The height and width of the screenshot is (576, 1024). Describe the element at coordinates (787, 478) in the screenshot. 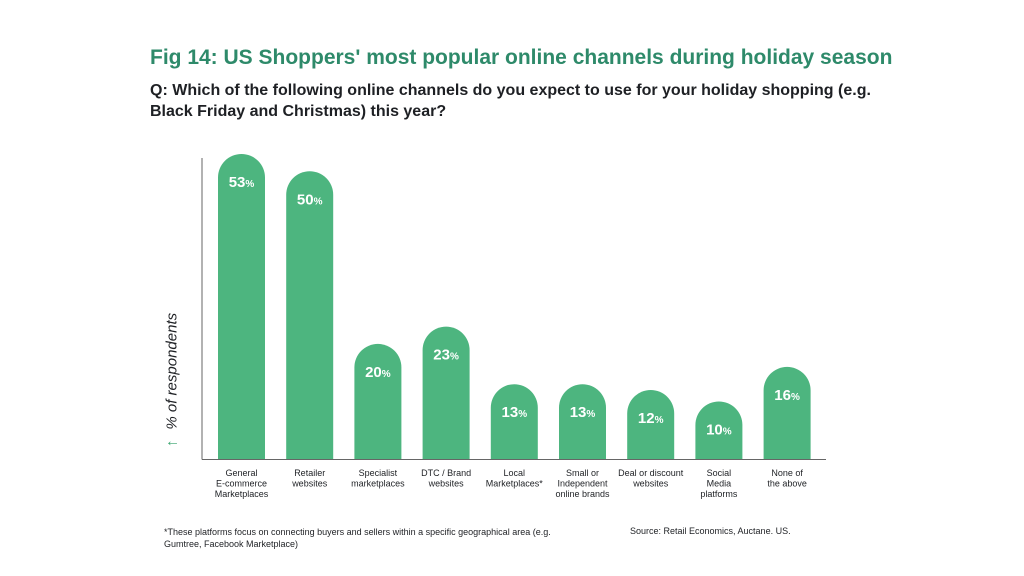

I see `category-label: None of the above` at that location.